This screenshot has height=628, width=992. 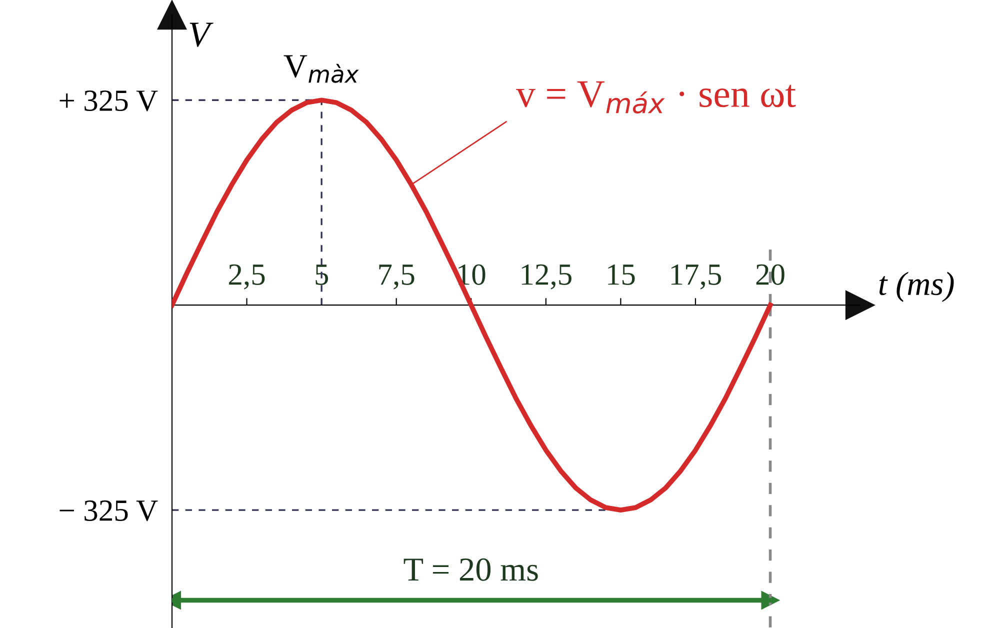 I want to click on y-tick-label: − 325 V, so click(x=109, y=511).